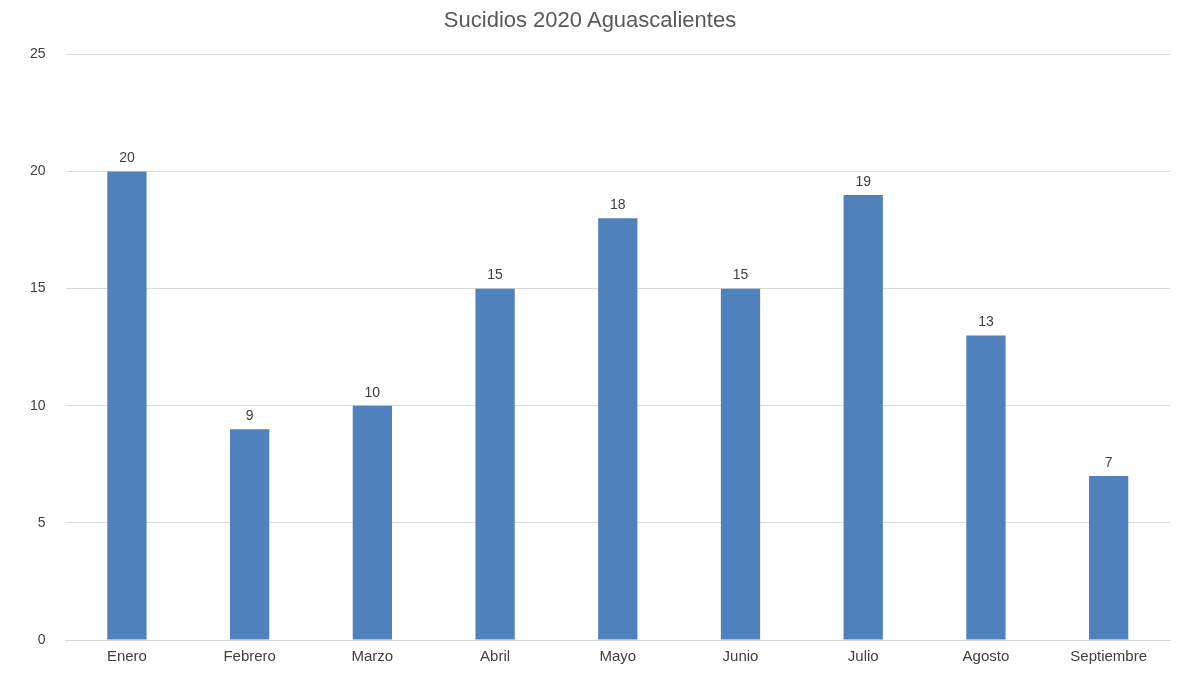  What do you see at coordinates (37, 287) in the screenshot?
I see `y-tick-label: 15` at bounding box center [37, 287].